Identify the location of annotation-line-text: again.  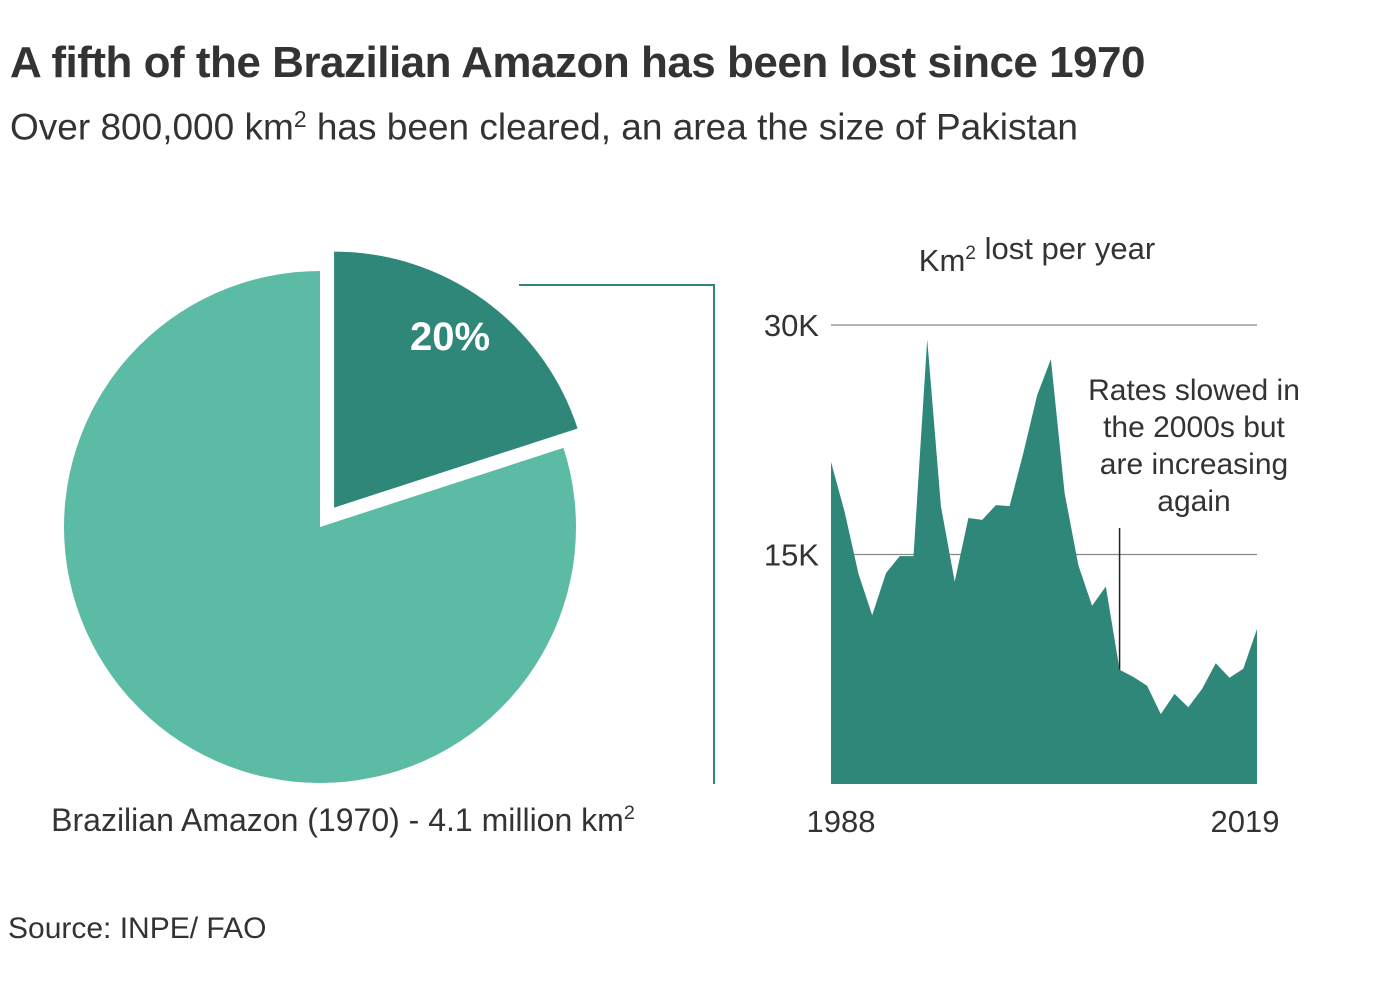
(1193, 501).